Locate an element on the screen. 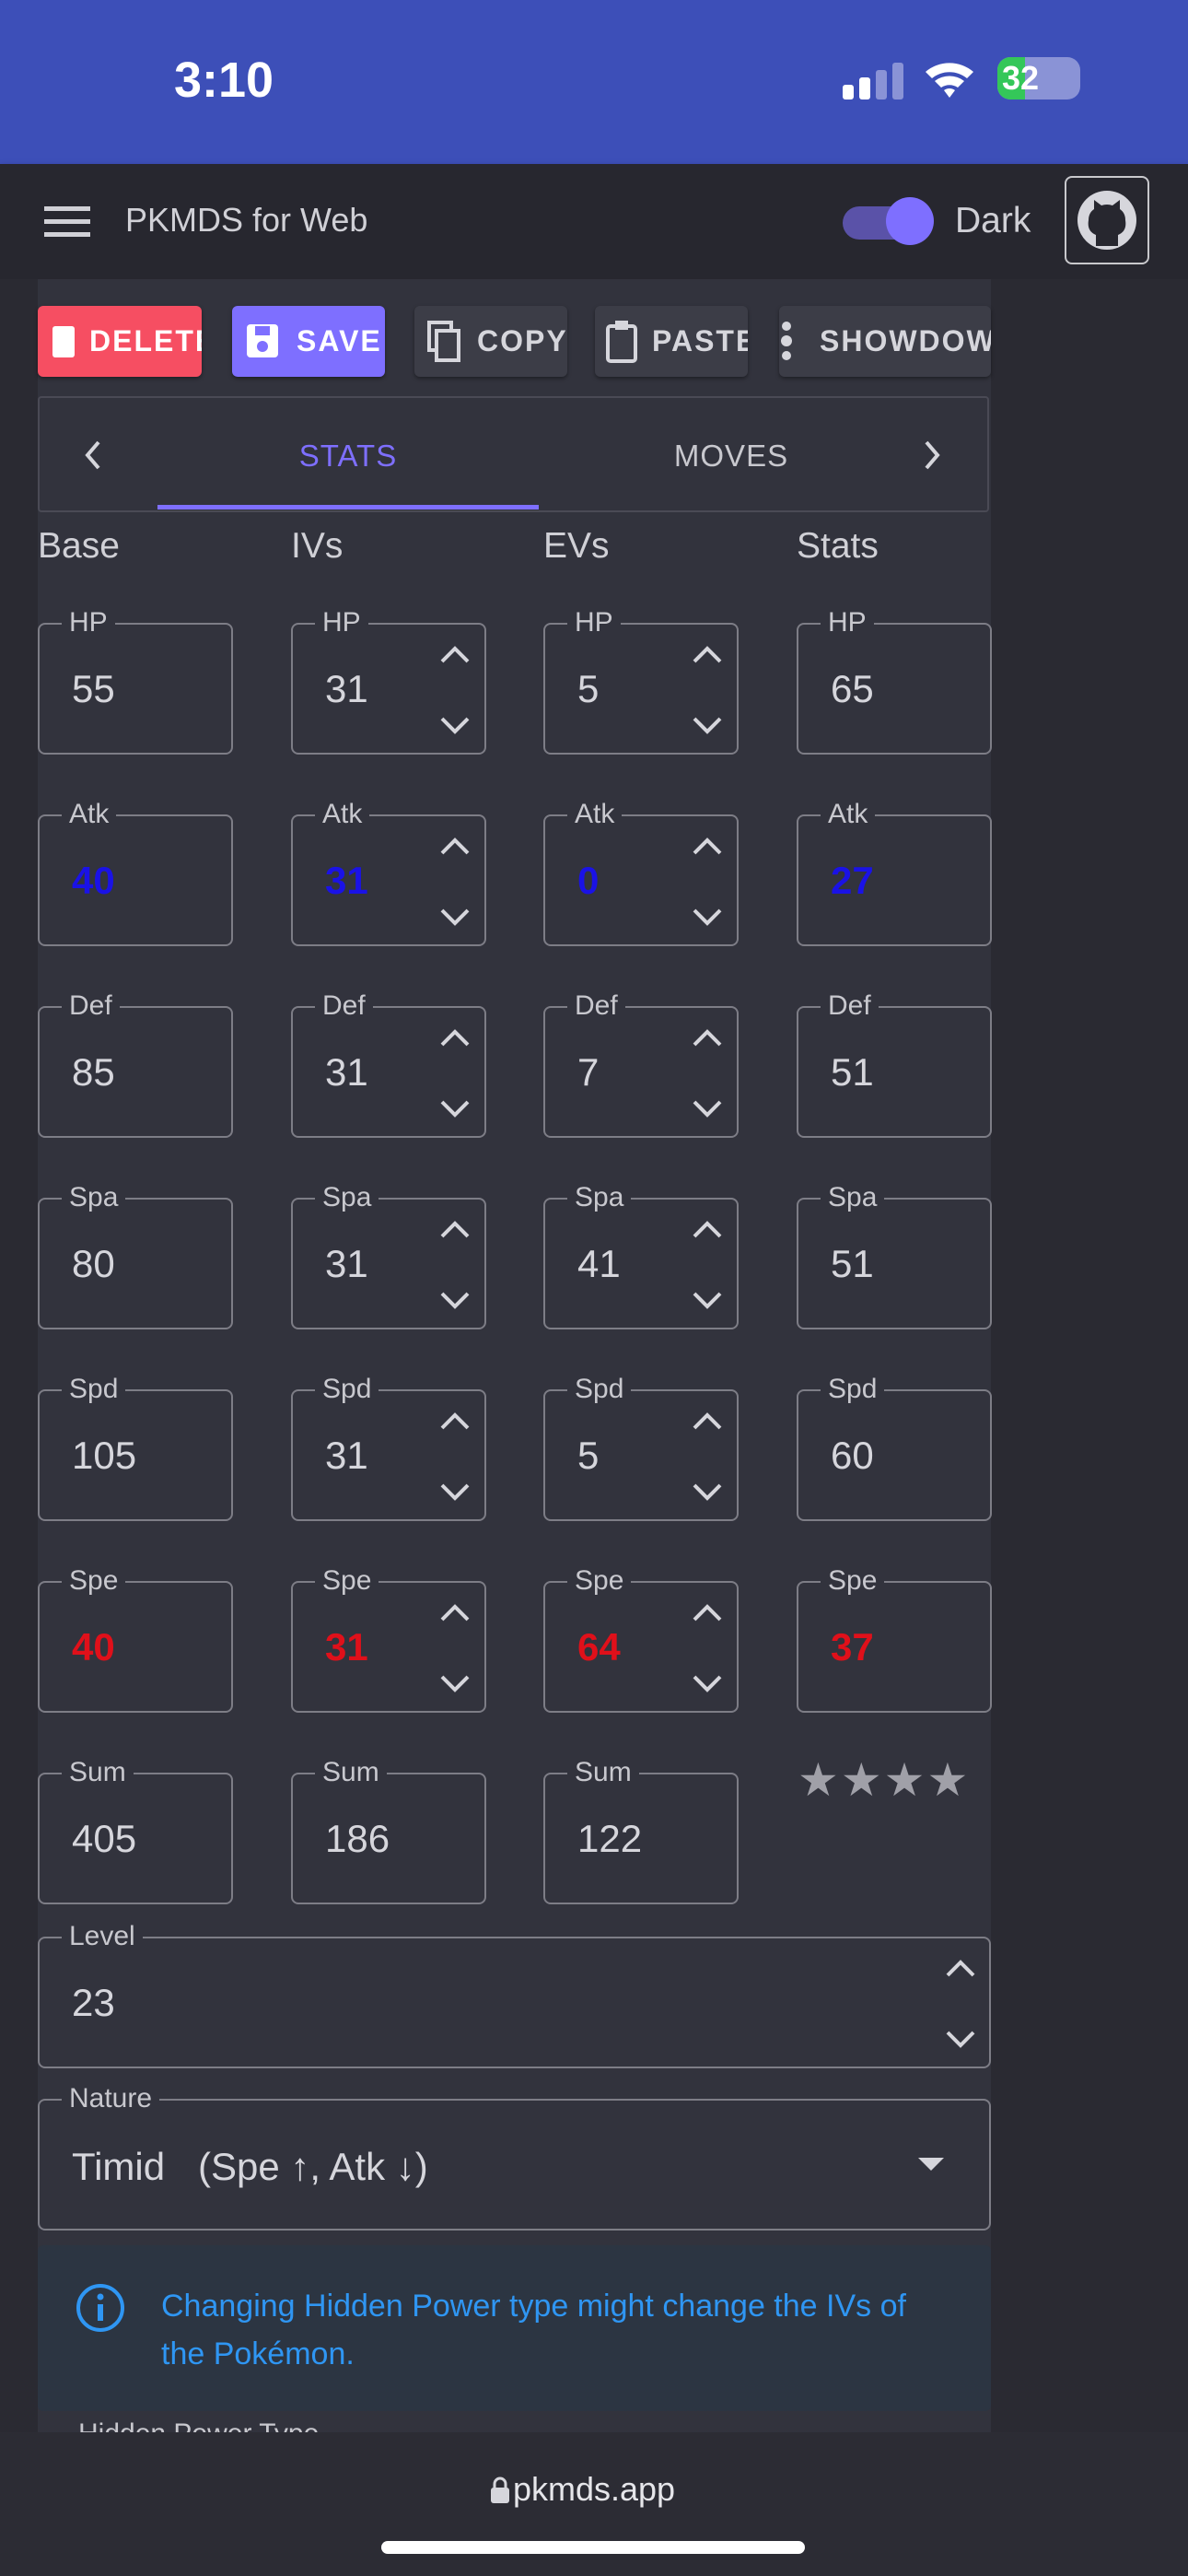  field-value: 65 is located at coordinates (852, 688).